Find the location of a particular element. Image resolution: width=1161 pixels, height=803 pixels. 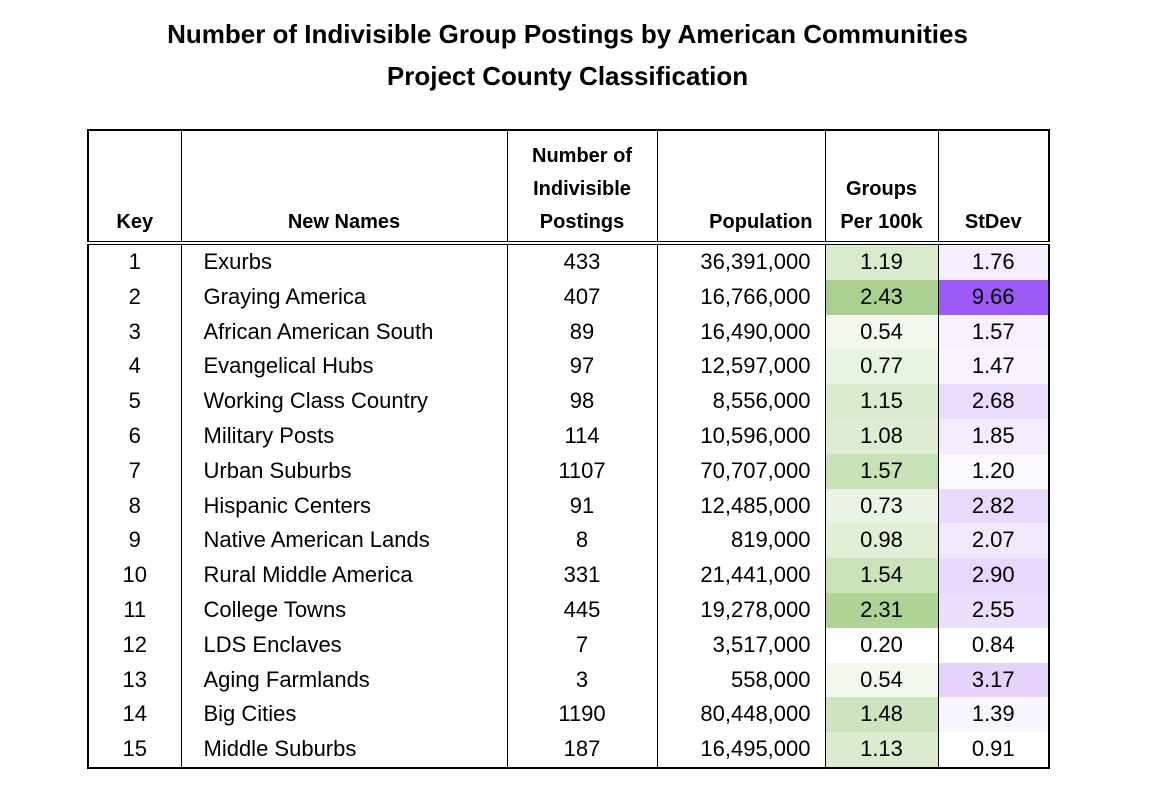

cell-name: LDS Enclaves is located at coordinates (344, 645).